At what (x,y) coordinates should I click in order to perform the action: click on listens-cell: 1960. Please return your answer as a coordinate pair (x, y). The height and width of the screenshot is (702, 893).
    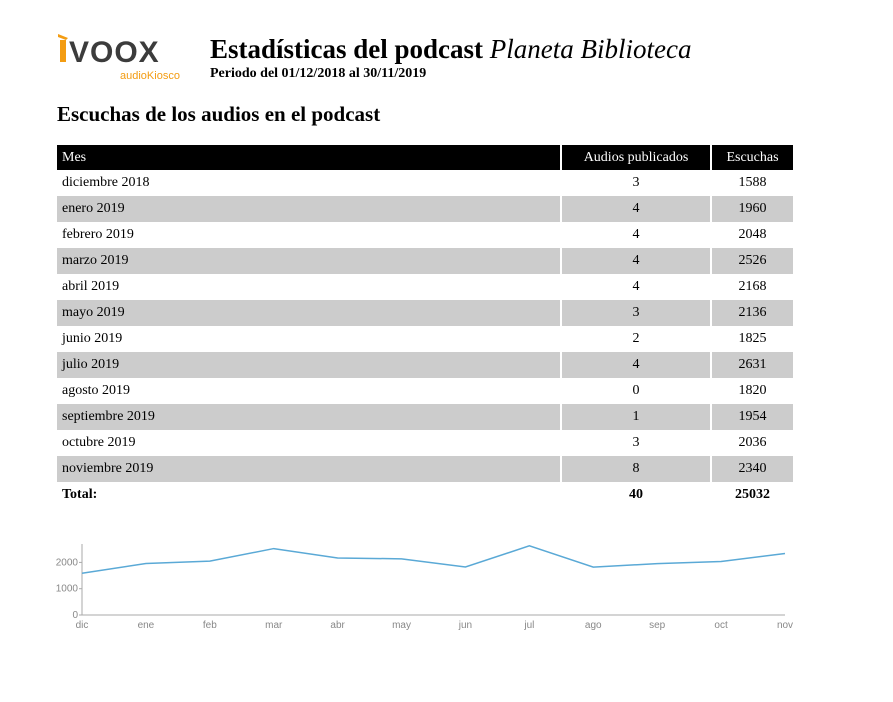
    Looking at the image, I should click on (752, 209).